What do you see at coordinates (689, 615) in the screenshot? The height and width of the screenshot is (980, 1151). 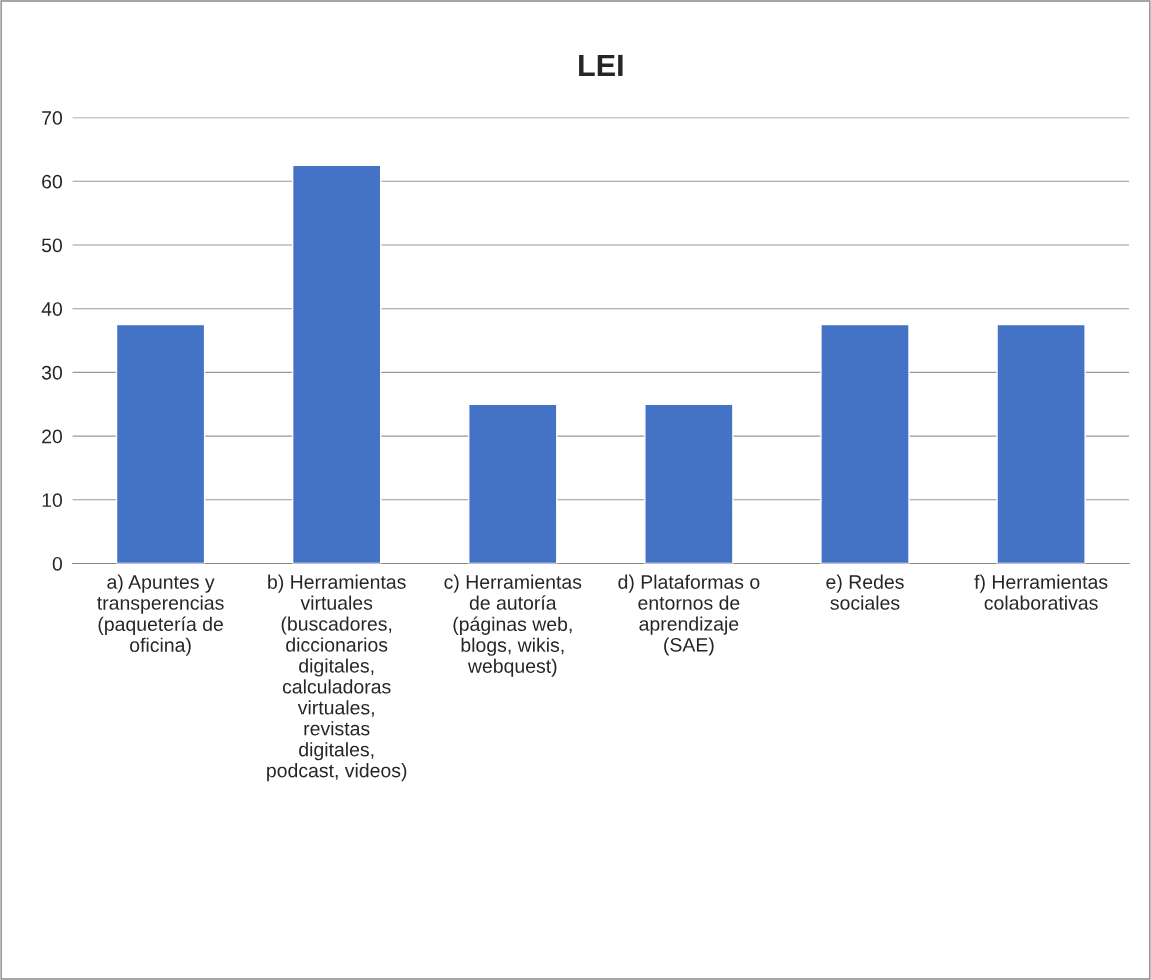 I see `x-tick-label: d) Plataformas o entornos de aprendizaje (SAE)` at bounding box center [689, 615].